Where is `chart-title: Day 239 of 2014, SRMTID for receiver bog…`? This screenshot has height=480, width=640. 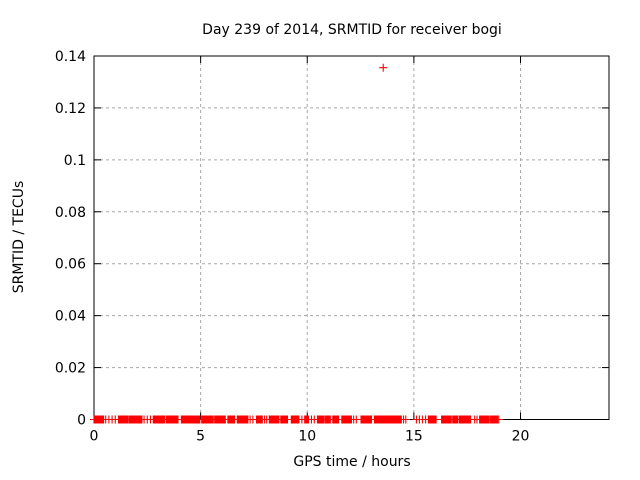
chart-title: Day 239 of 2014, SRMTID for receiver bog… is located at coordinates (352, 30).